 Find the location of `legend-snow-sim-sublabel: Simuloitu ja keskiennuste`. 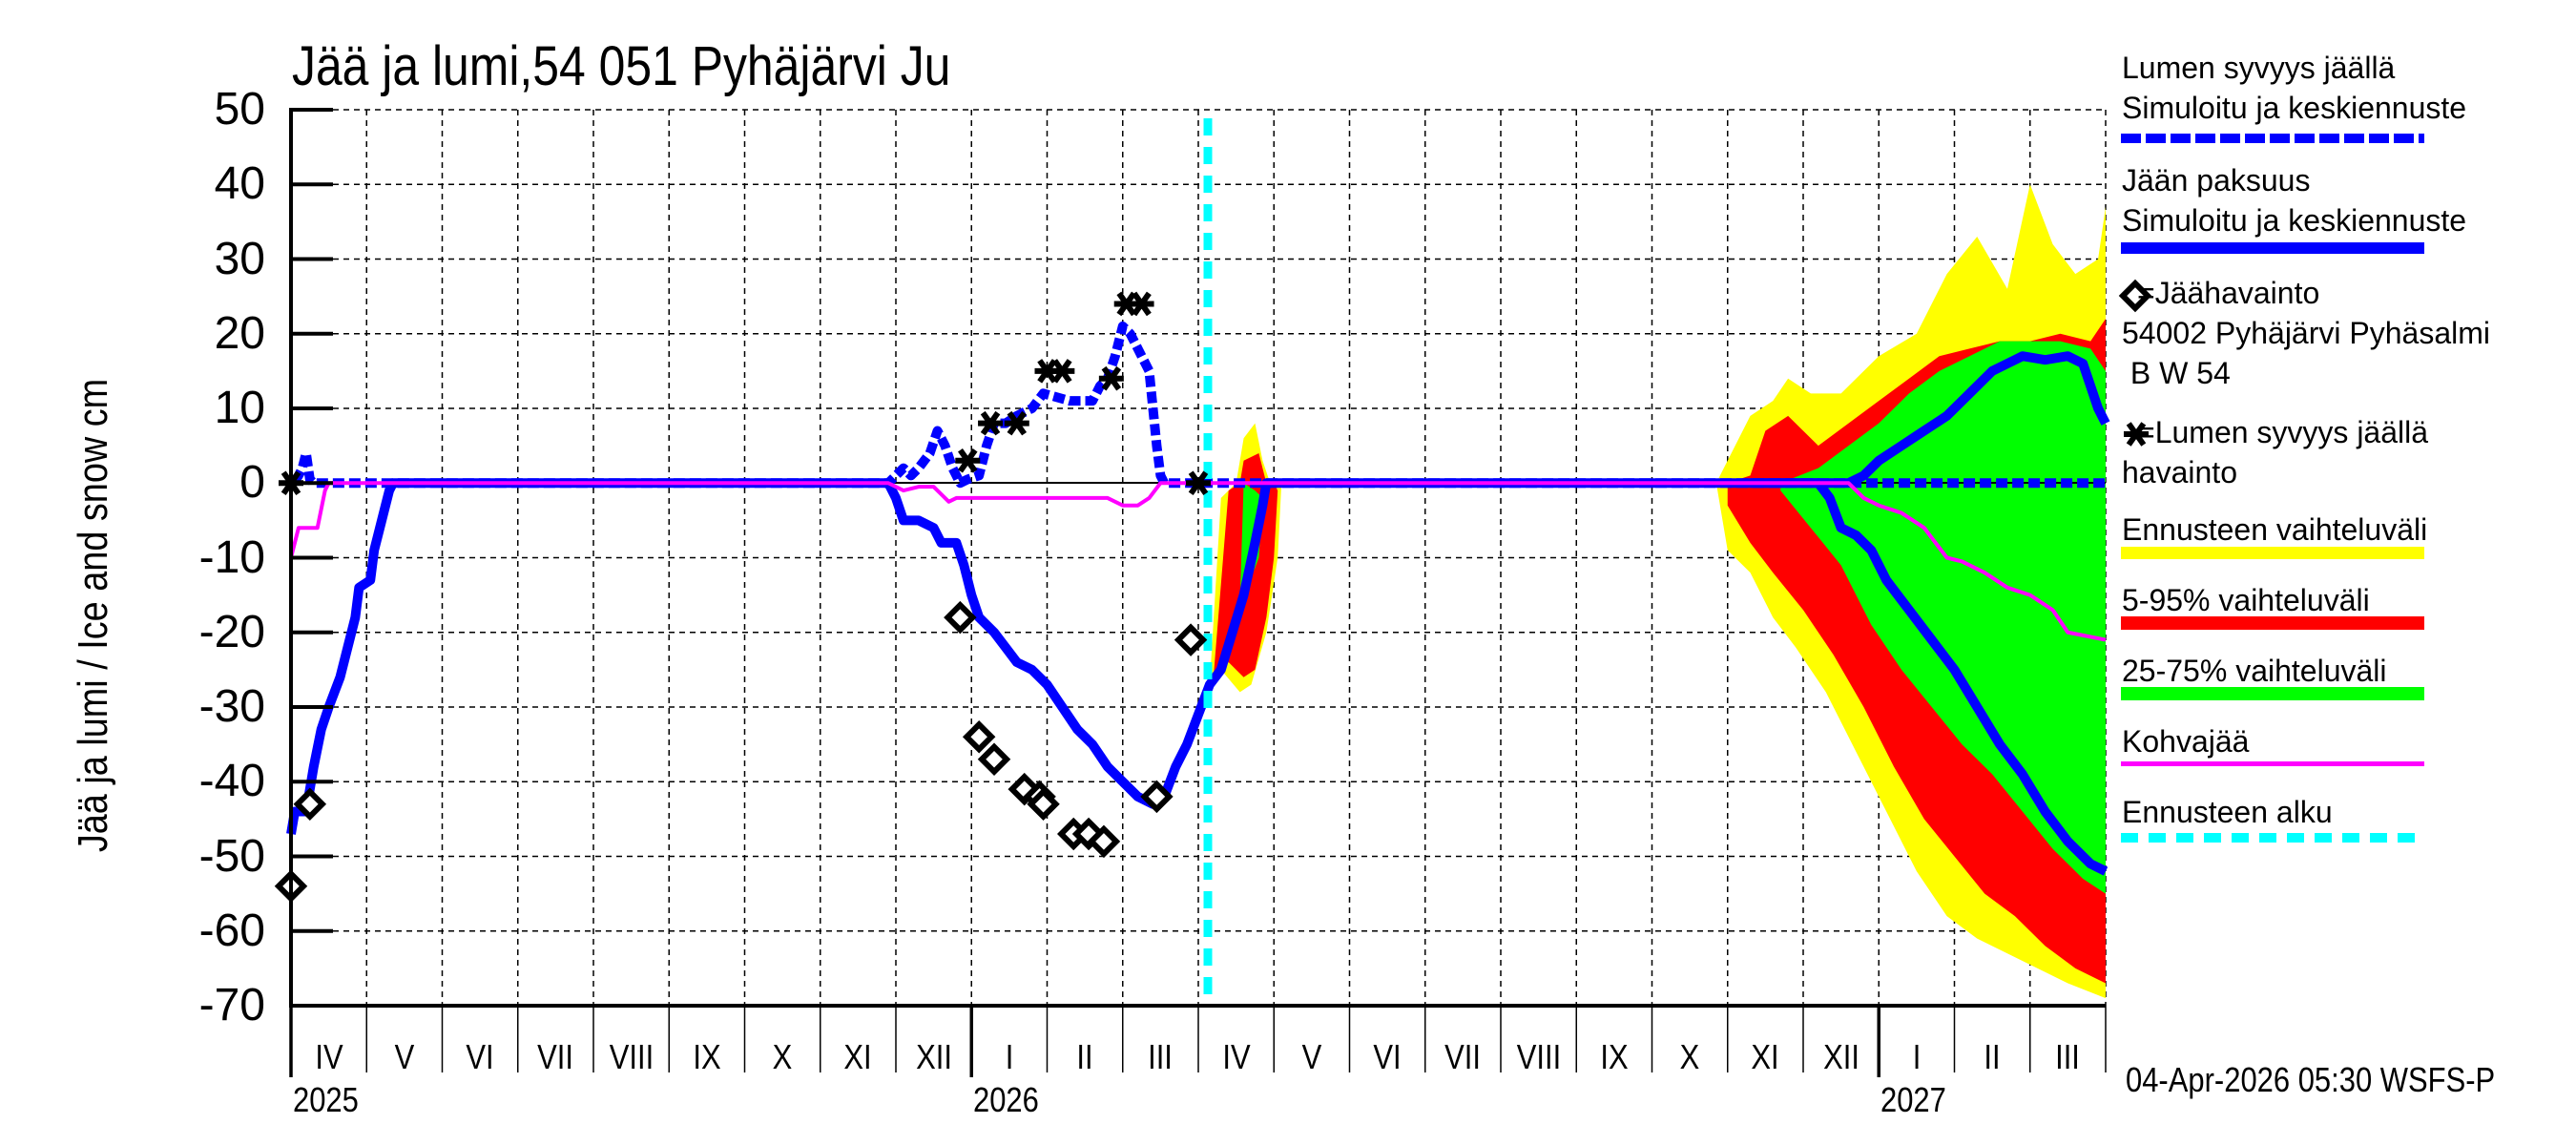

legend-snow-sim-sublabel: Simuloitu ja keskiennuste is located at coordinates (2294, 108).